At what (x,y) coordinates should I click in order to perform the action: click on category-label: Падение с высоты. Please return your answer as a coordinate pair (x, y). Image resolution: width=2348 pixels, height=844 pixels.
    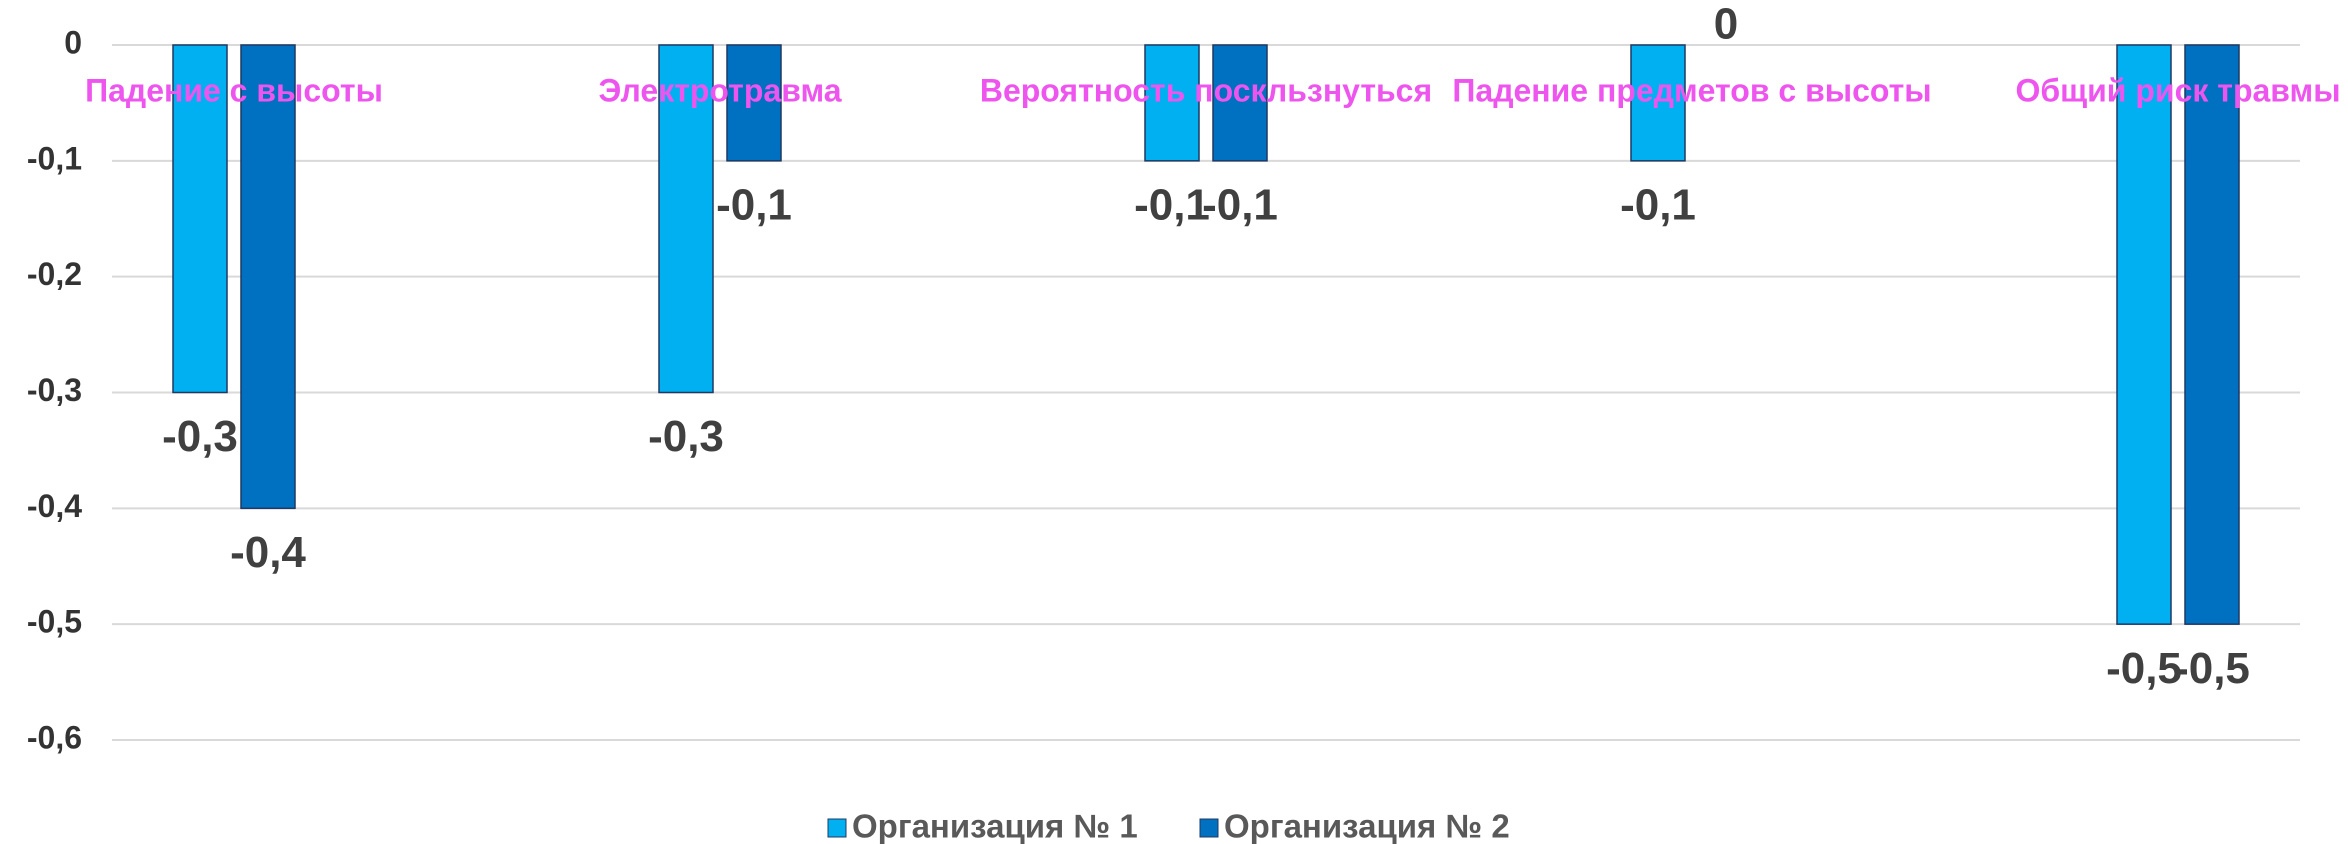
    Looking at the image, I should click on (234, 90).